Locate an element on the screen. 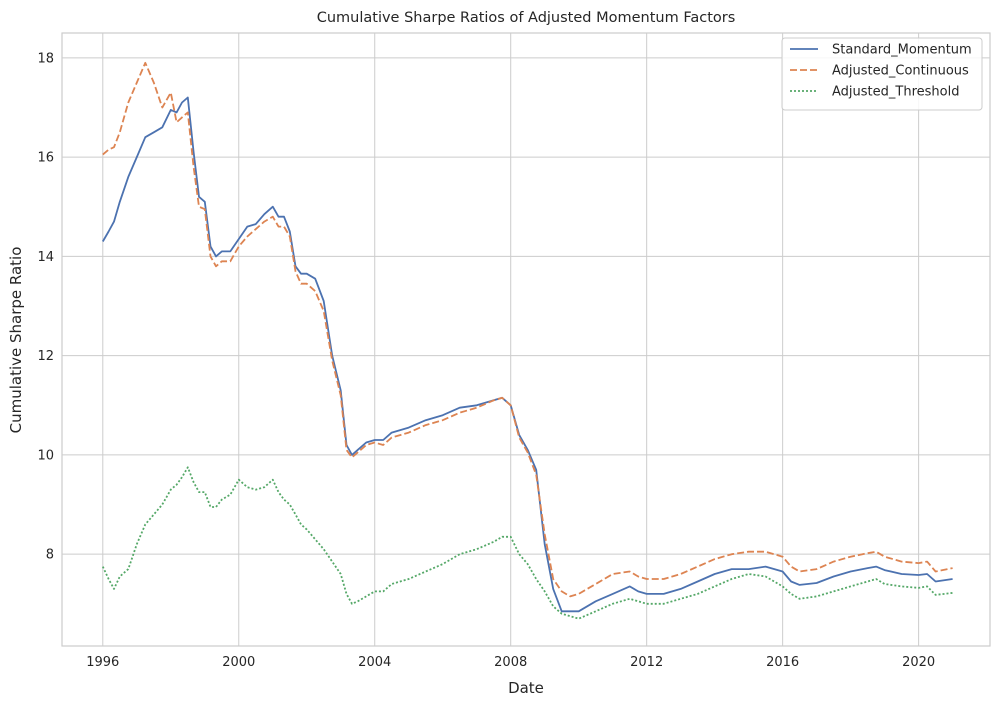 The image size is (1000, 704). x-tick-label: 2008 is located at coordinates (510, 662).